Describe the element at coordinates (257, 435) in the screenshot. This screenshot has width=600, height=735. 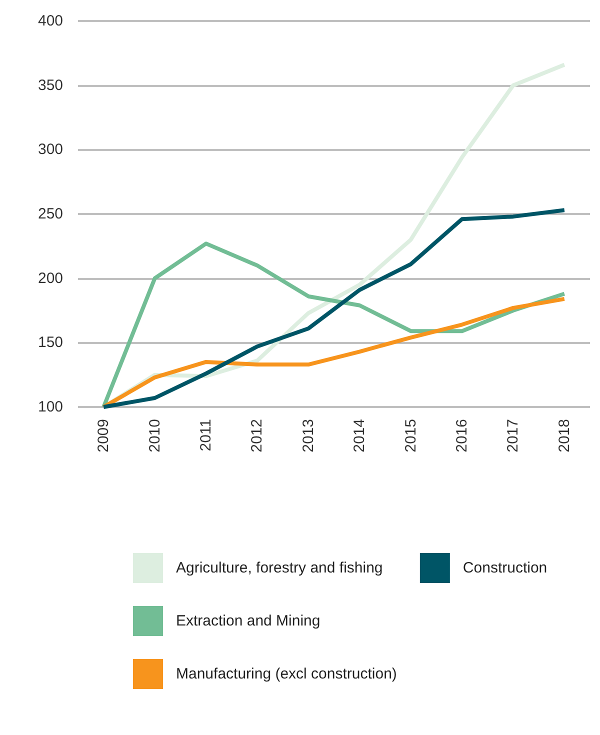
I see `x-tick-label: 2012` at that location.